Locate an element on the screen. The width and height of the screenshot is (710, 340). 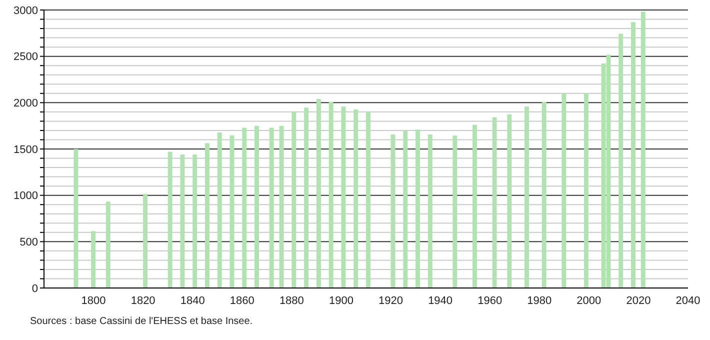
source-note: Sources : base Cassini de l'EHESS et base Insee. is located at coordinates (142, 321).